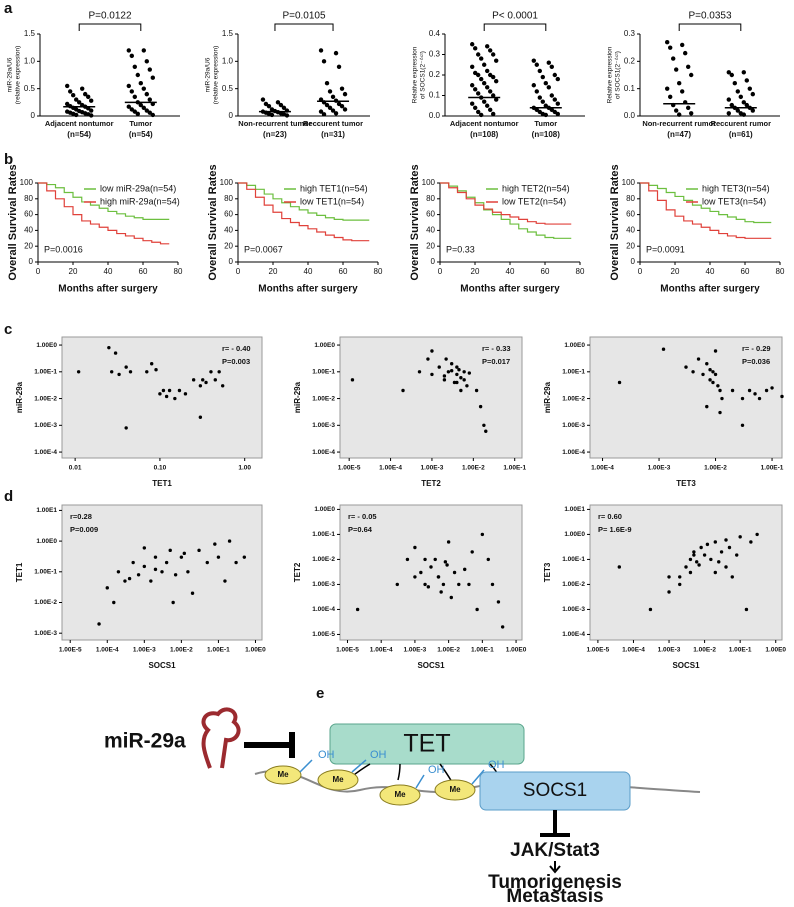 Image resolution: width=794 pixels, height=907 pixels. What do you see at coordinates (8, 496) in the screenshot?
I see `panel-label: d` at bounding box center [8, 496].